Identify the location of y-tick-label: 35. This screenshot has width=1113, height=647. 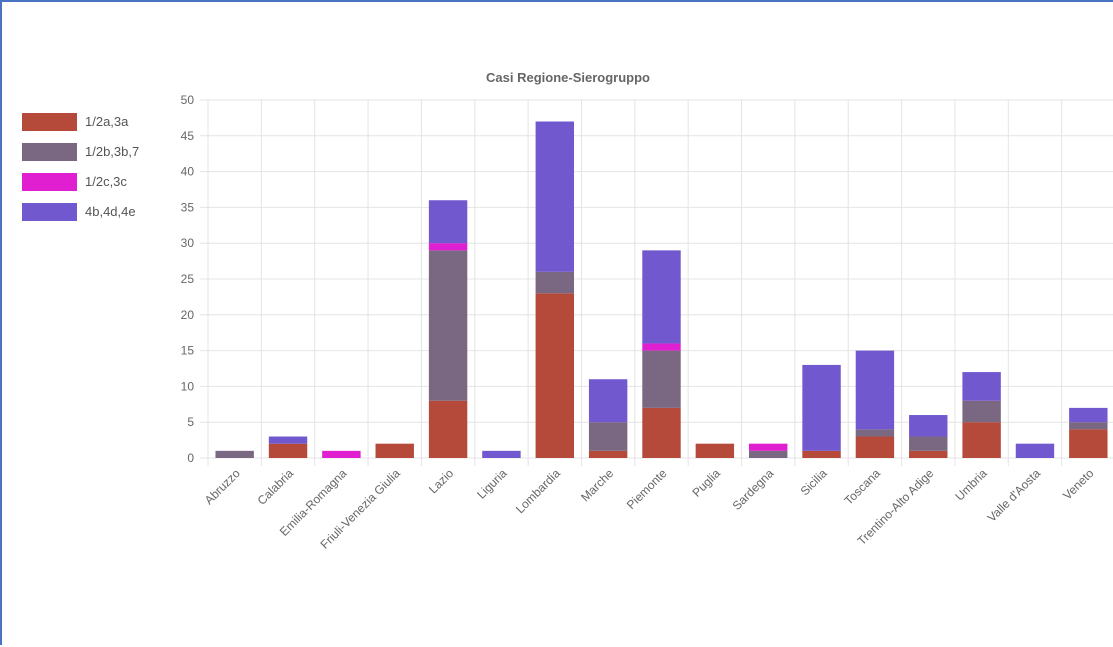
(188, 207).